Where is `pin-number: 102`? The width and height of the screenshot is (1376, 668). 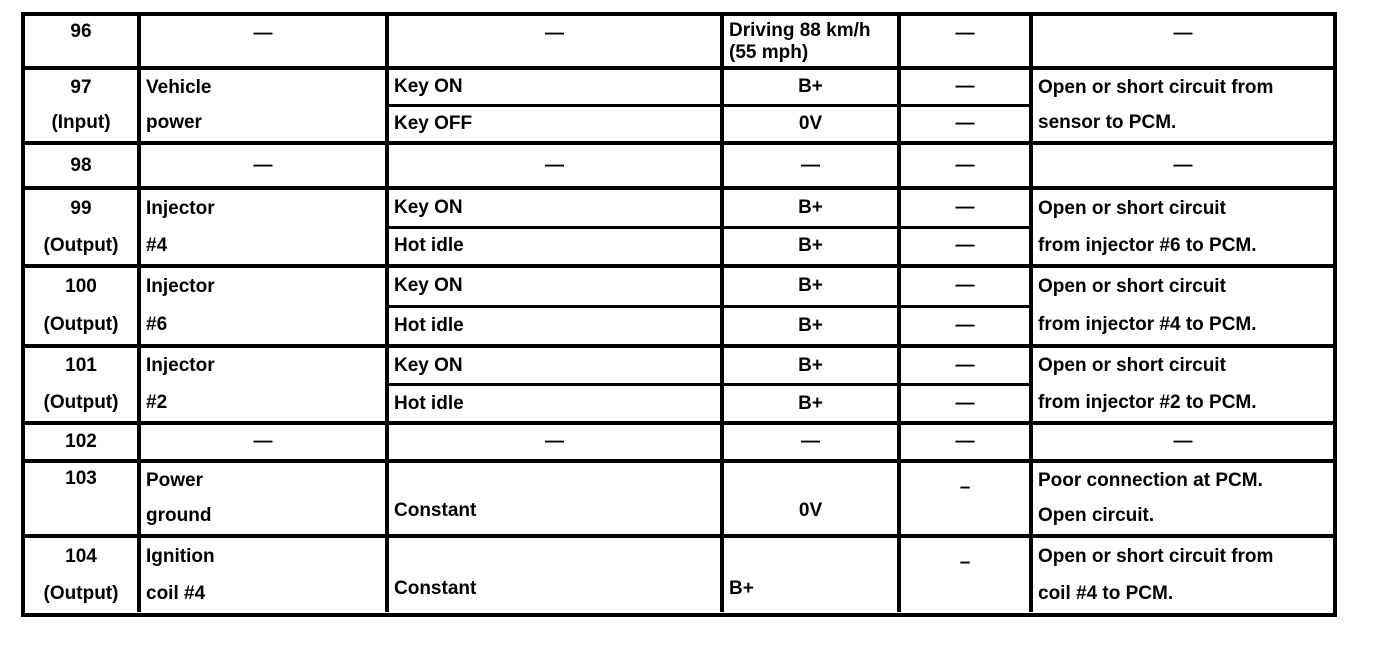 pin-number: 102 is located at coordinates (81, 442).